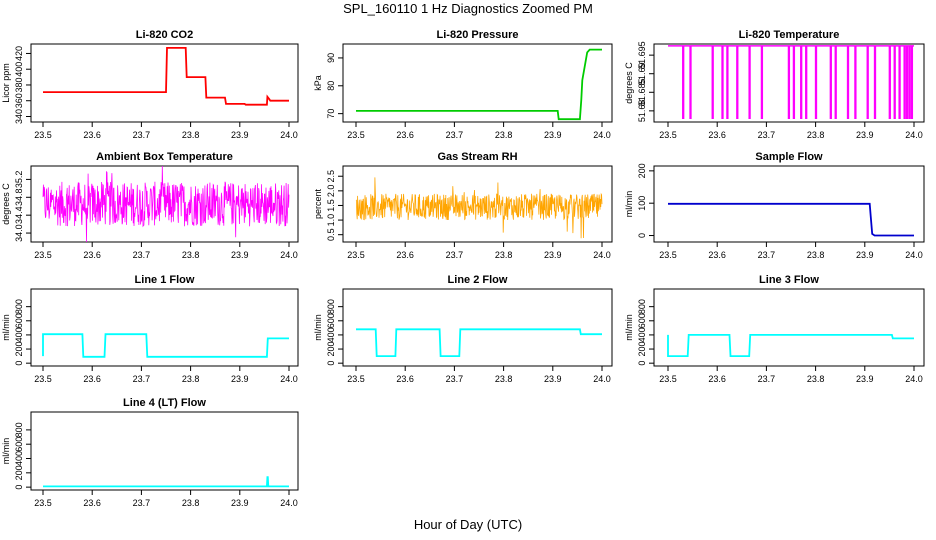  Describe the element at coordinates (468, 524) in the screenshot. I see `figure-xlabel: Hour of Day (UTC)` at that location.